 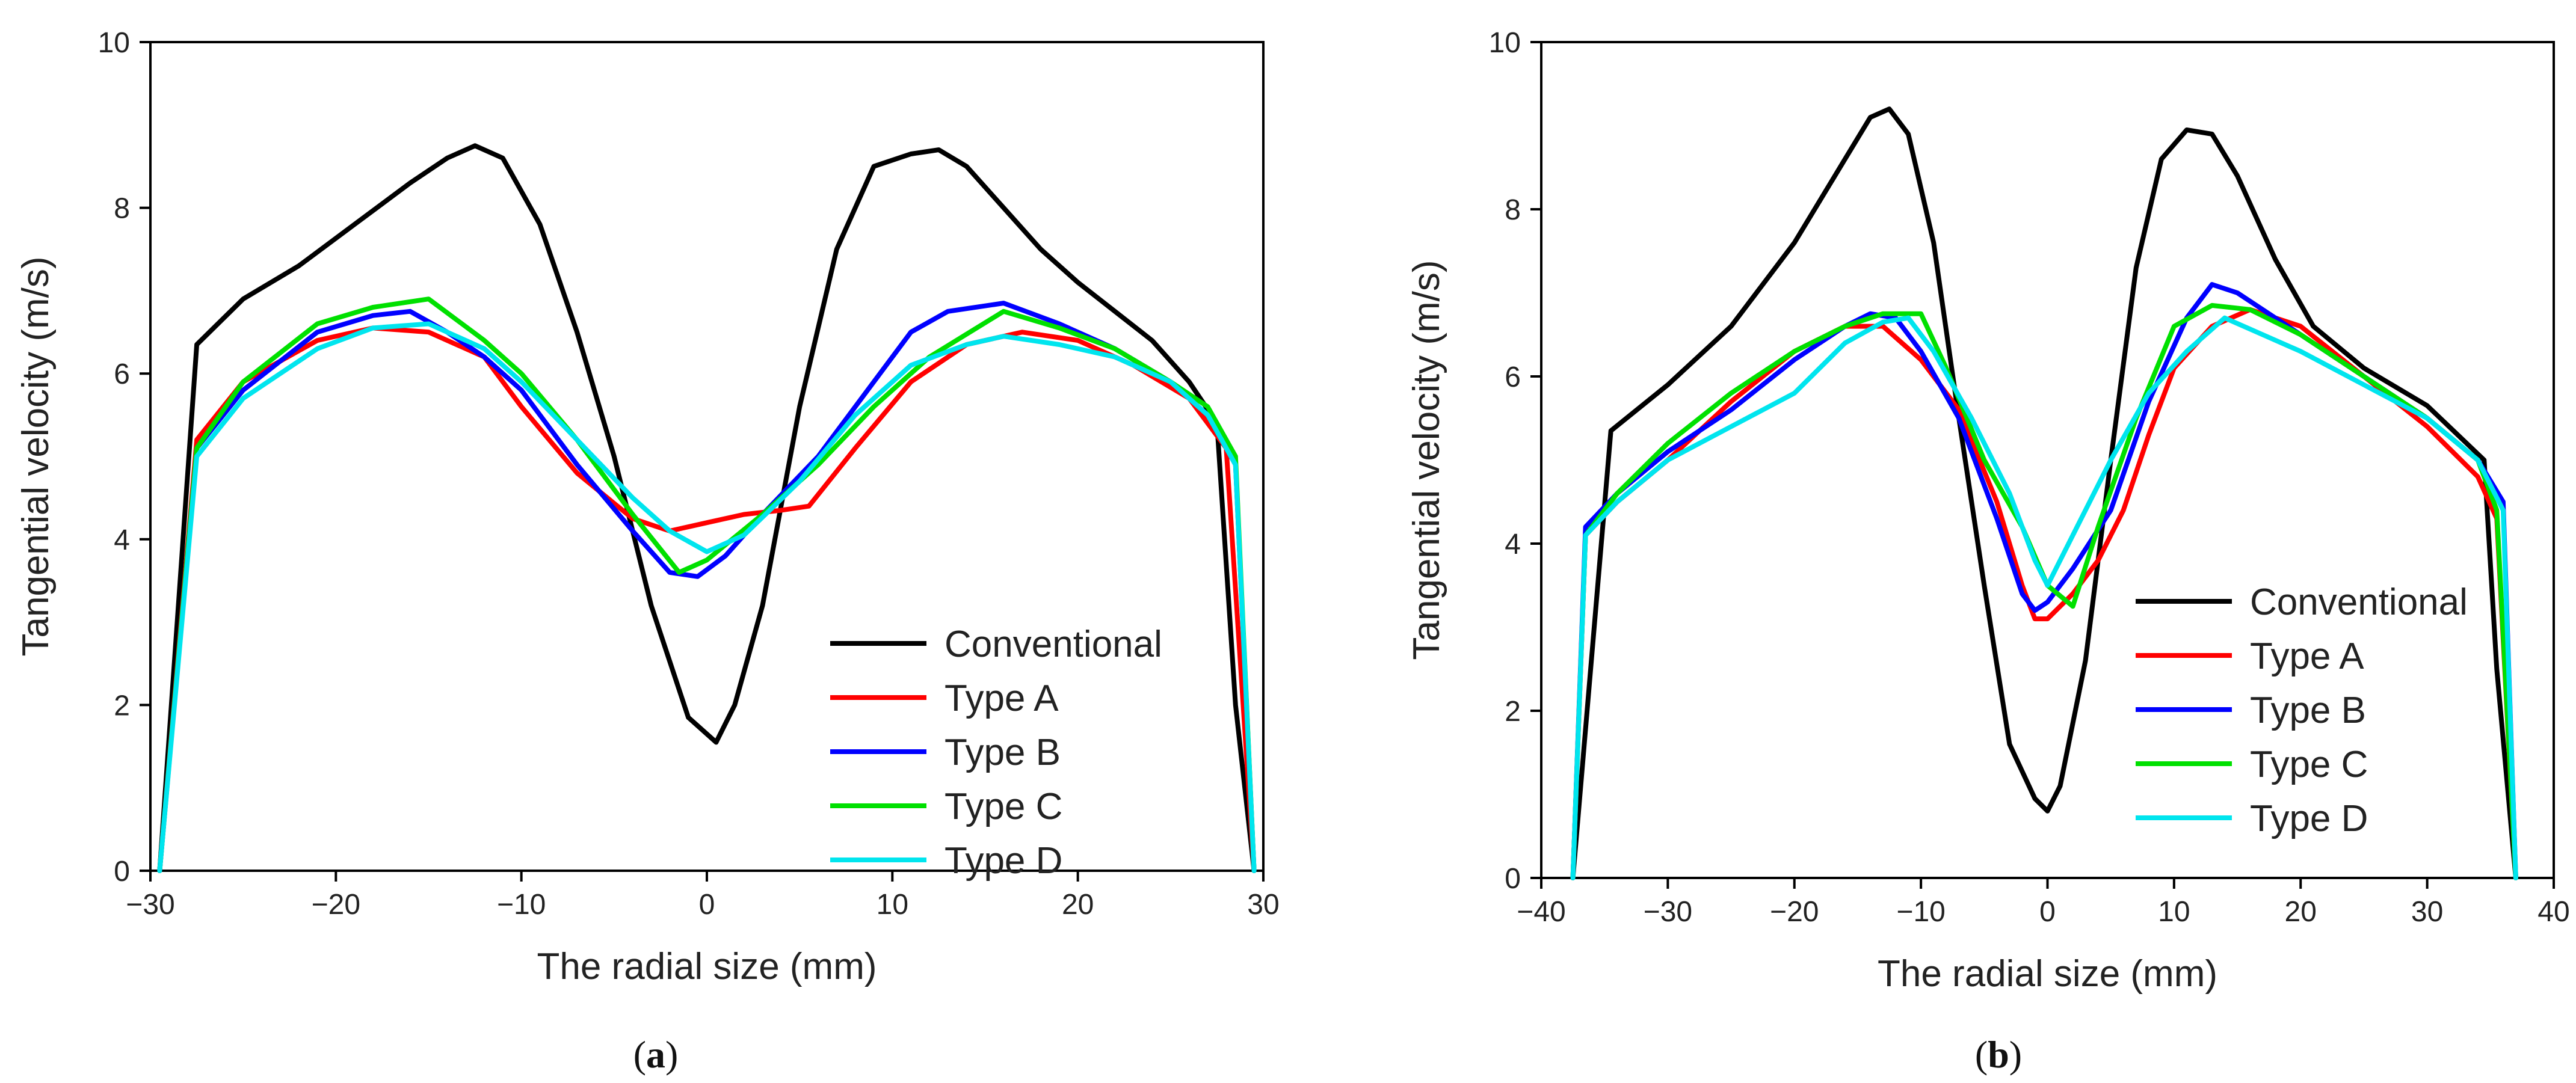 I want to click on caption-a: (a), so click(x=656, y=1054).